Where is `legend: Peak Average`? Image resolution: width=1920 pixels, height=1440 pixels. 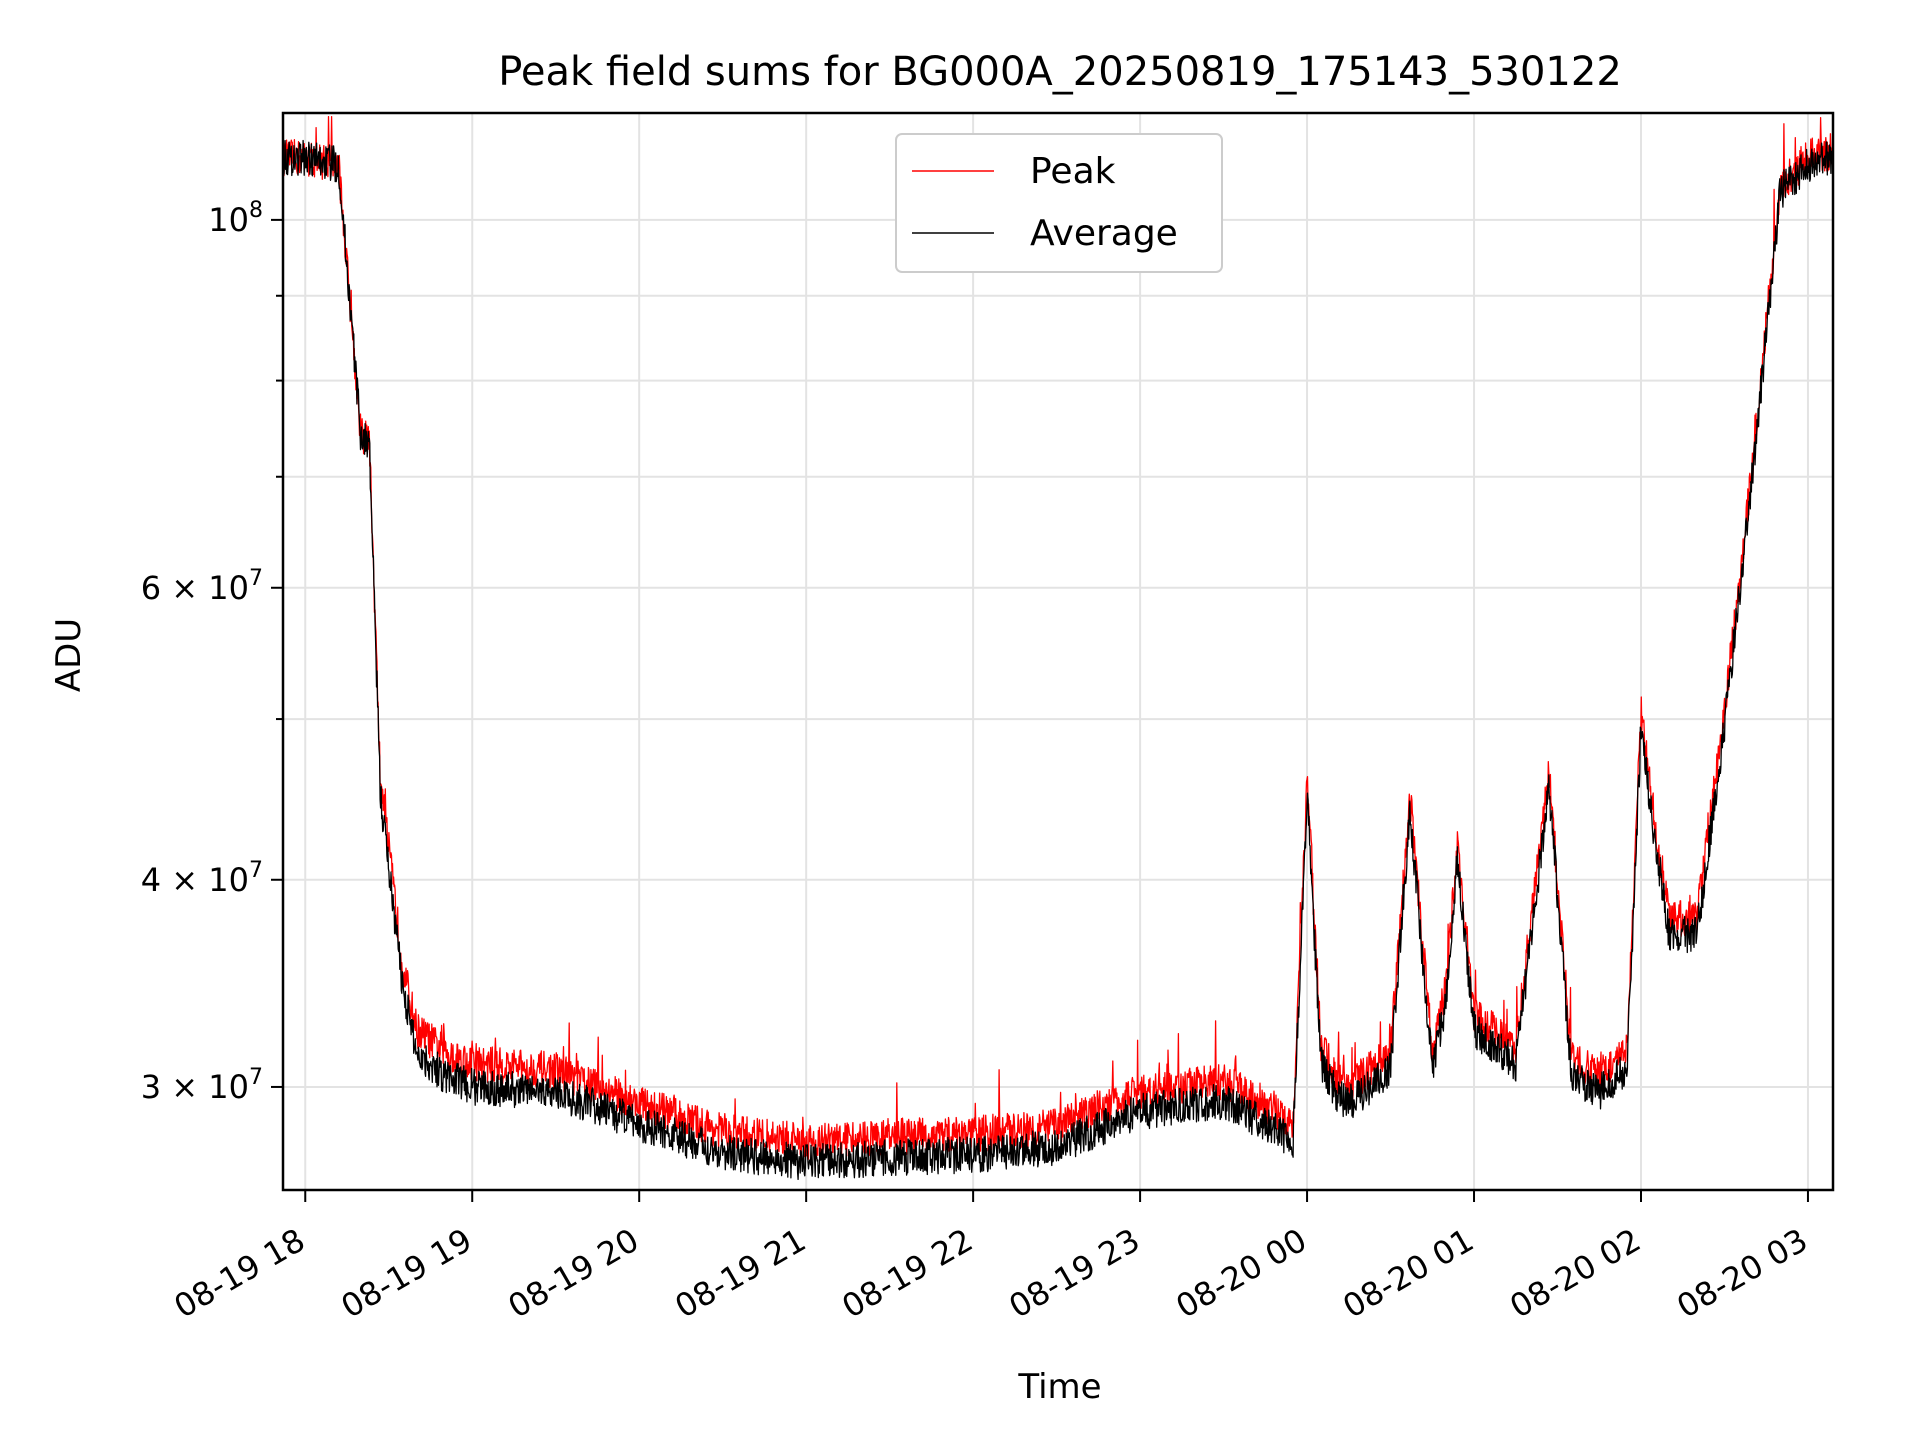
legend: Peak Average is located at coordinates (1059, 203).